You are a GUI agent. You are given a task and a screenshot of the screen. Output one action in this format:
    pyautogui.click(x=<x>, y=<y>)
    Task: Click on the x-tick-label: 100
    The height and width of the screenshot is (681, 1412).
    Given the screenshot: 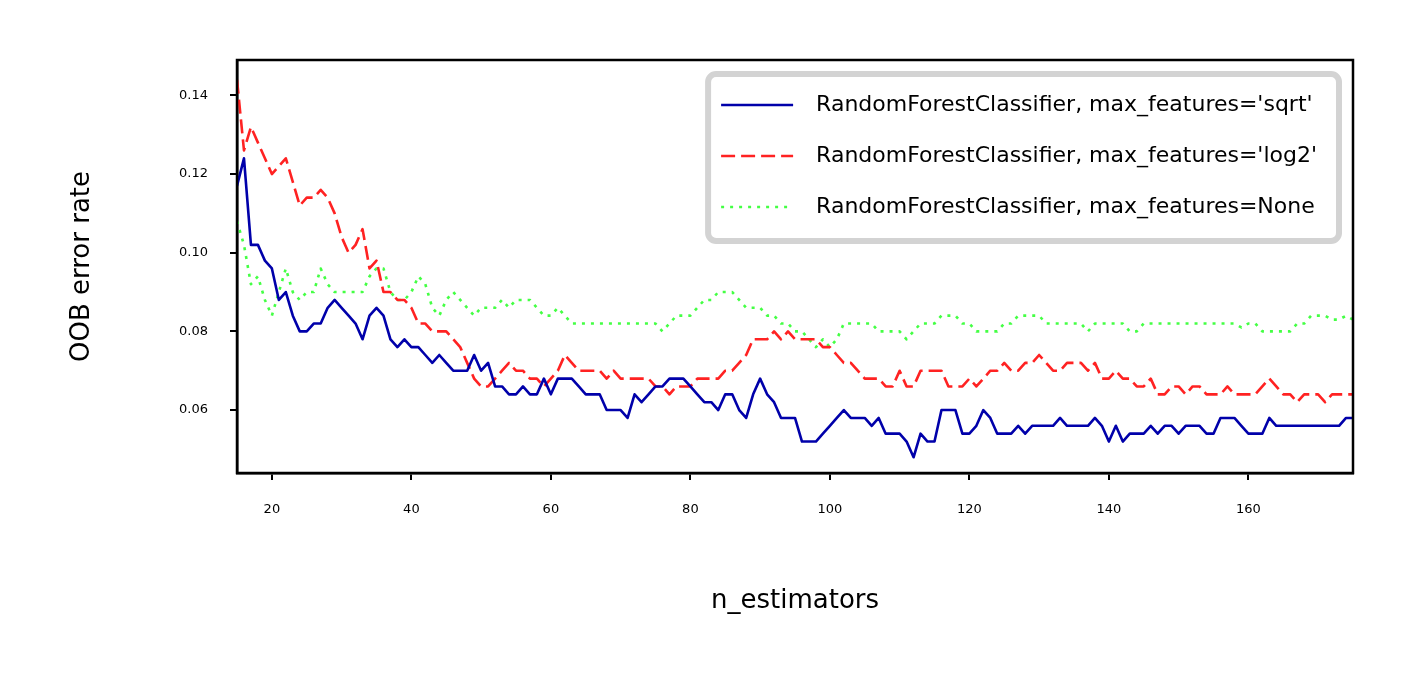 What is the action you would take?
    pyautogui.click(x=830, y=509)
    